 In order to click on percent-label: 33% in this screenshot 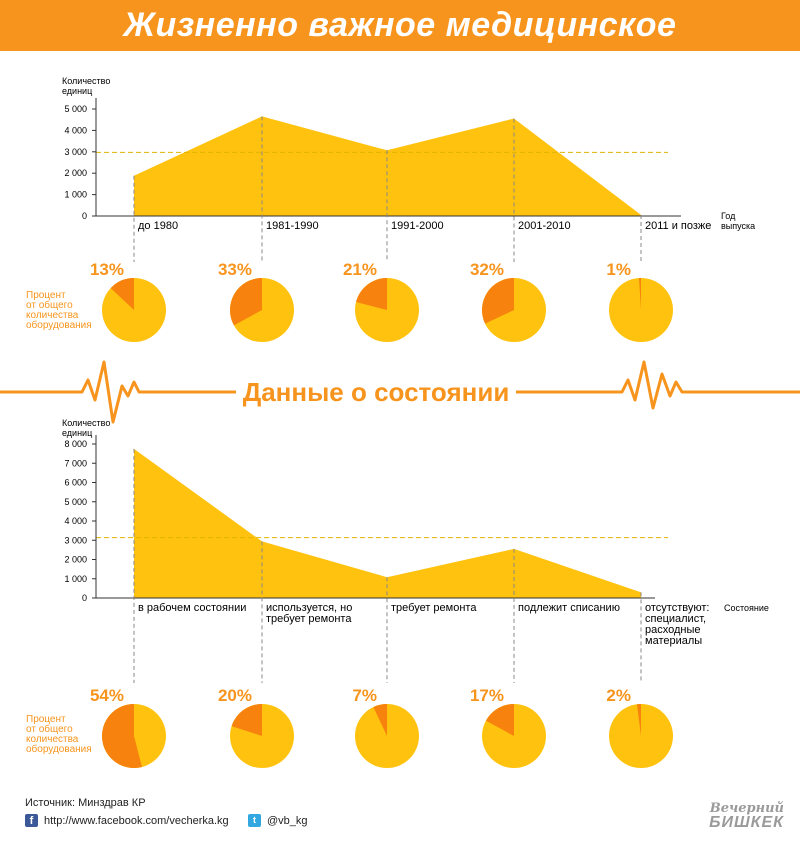, I will do `click(235, 269)`.